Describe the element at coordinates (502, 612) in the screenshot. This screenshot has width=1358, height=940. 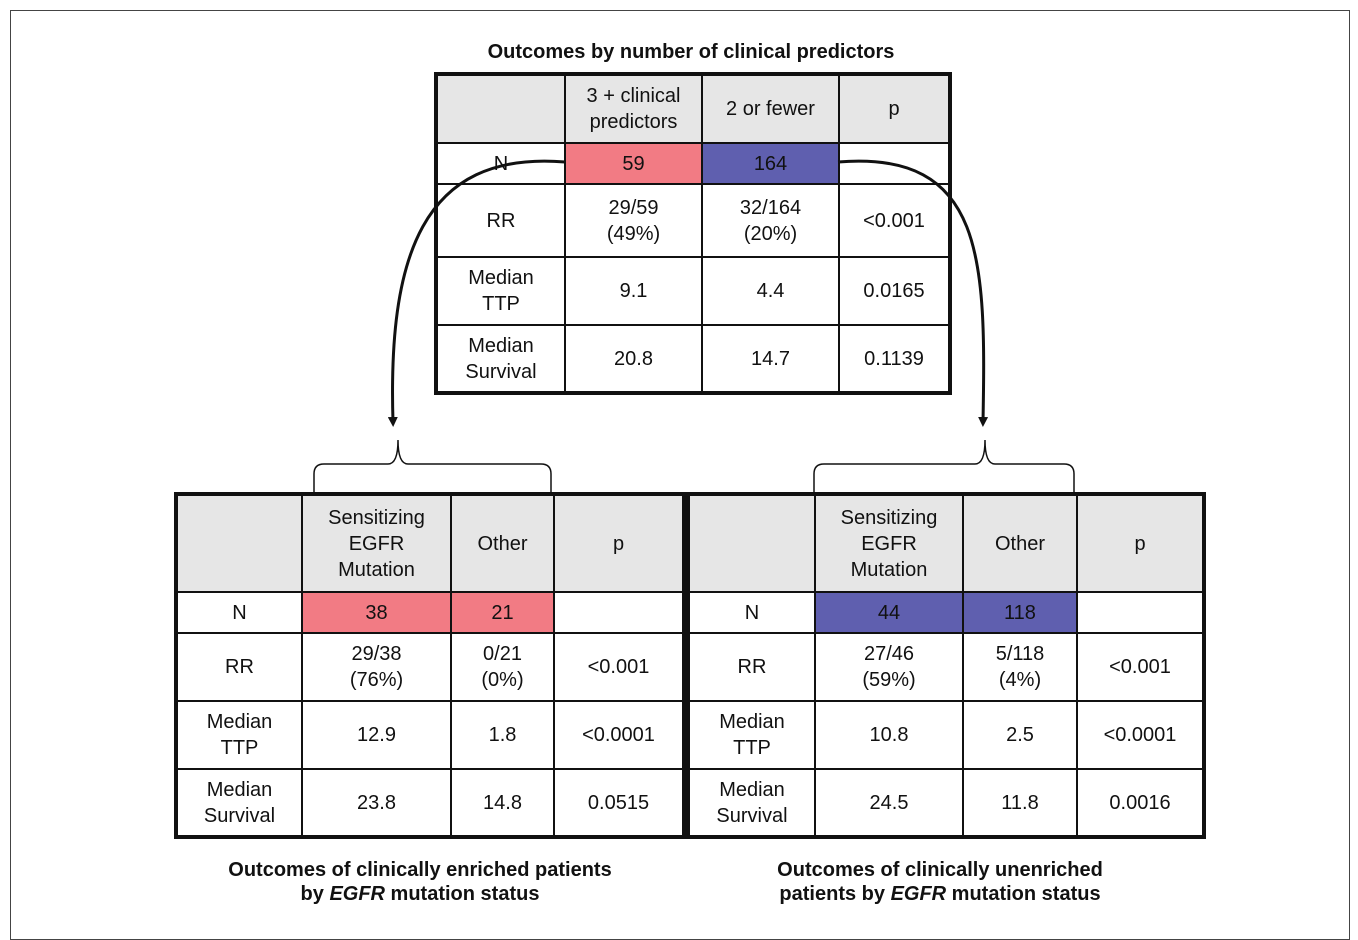
I see `cell-n-other: 21` at that location.